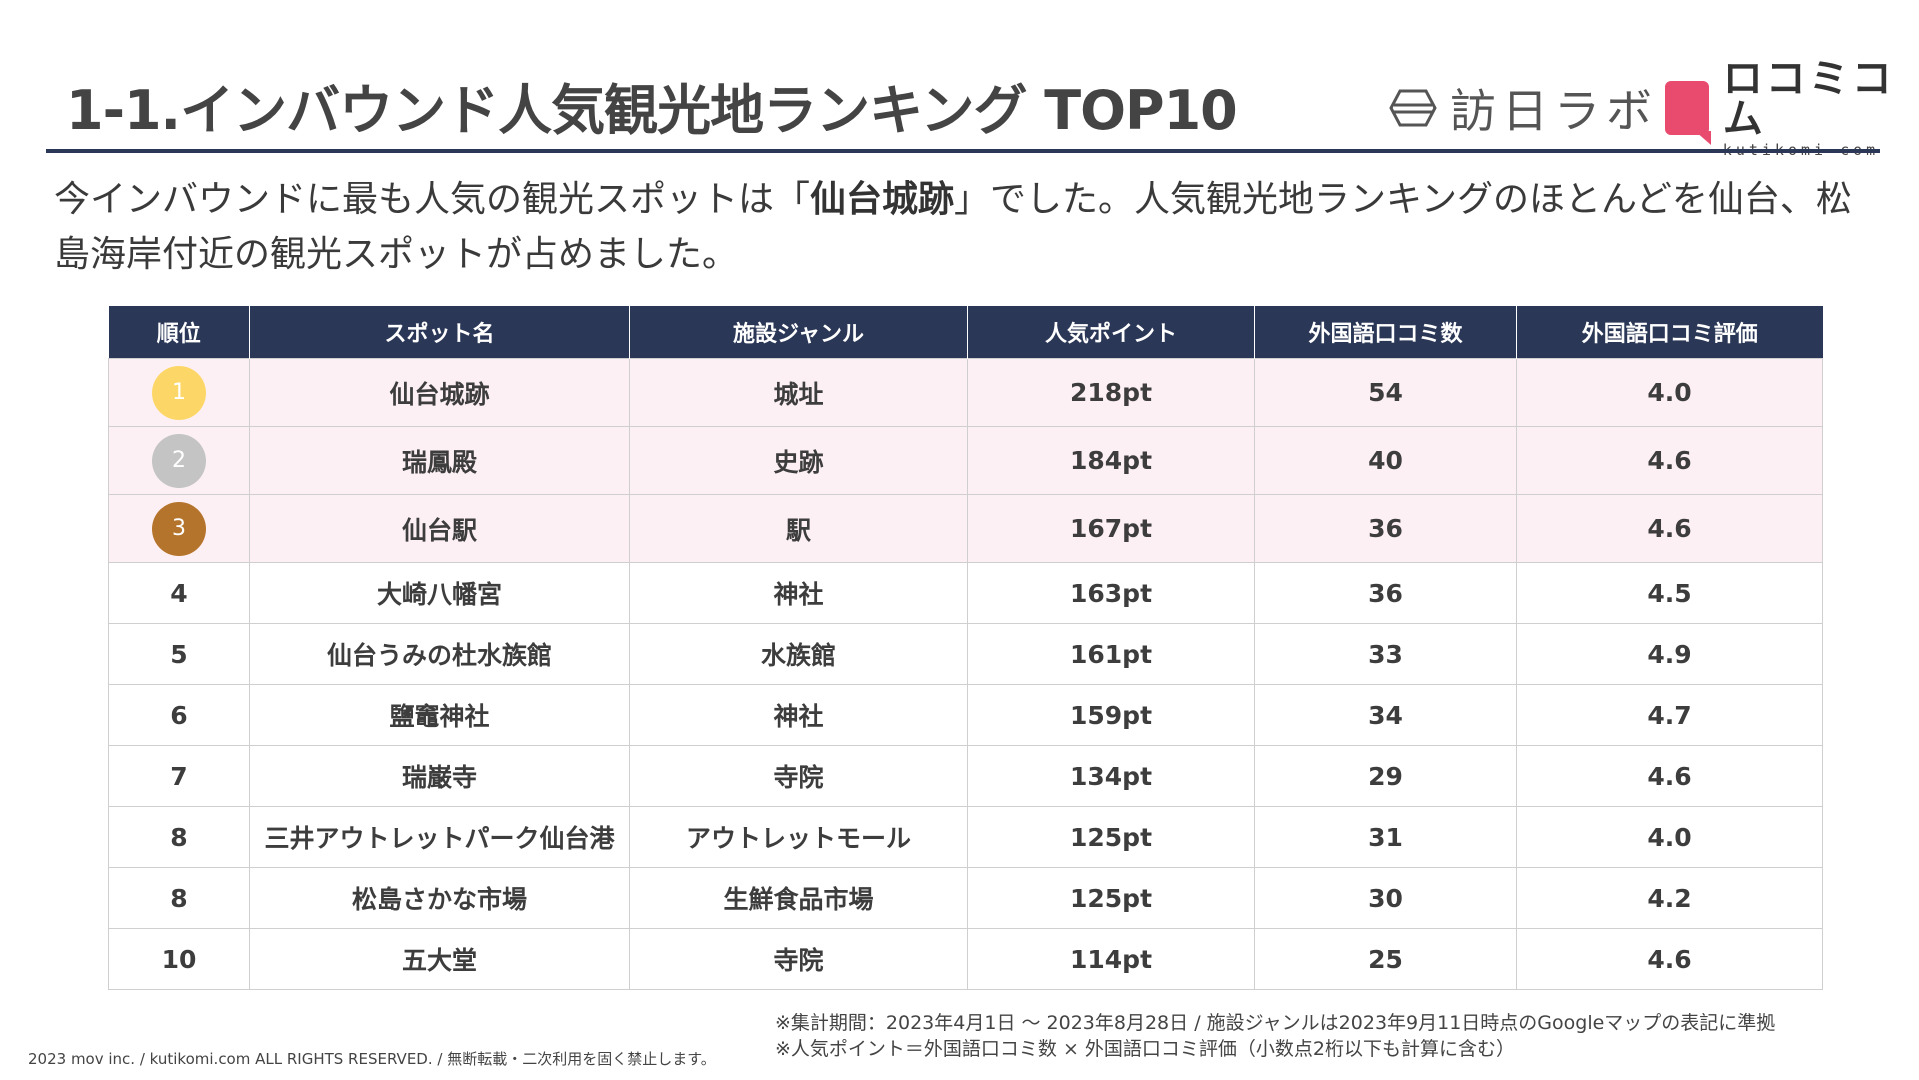  Describe the element at coordinates (1385, 460) in the screenshot. I see `review-count-cell: 40` at that location.